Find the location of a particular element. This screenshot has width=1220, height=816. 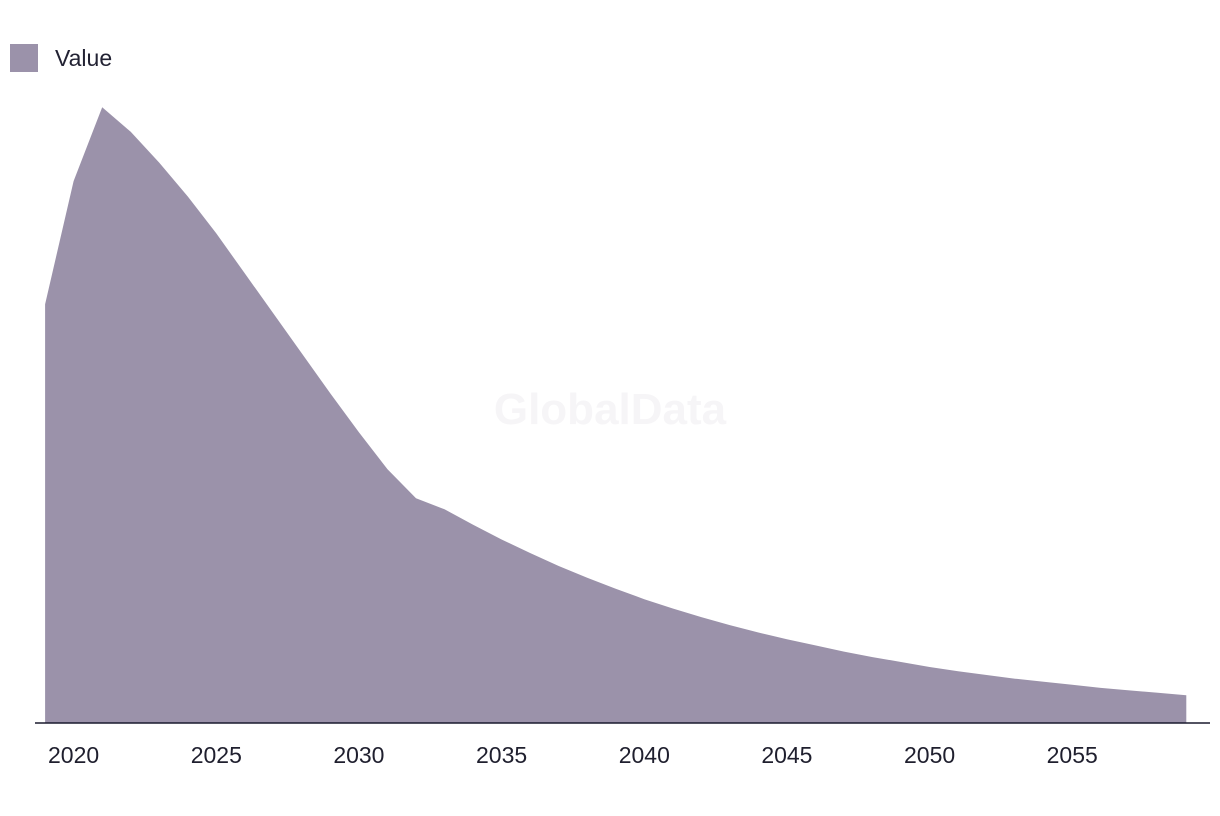

legend: Value is located at coordinates (61, 58).